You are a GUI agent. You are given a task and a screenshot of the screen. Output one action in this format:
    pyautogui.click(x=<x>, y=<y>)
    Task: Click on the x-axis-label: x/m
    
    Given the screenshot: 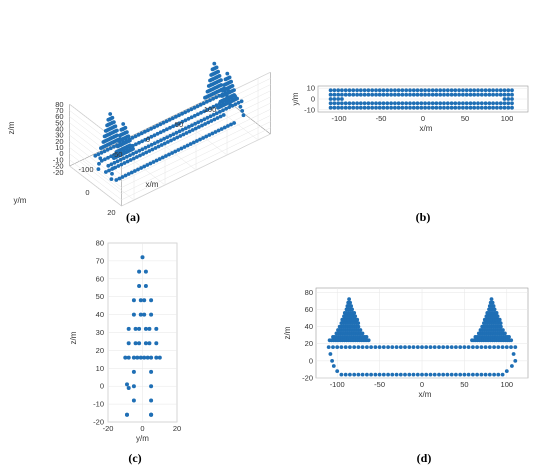 What is the action you would take?
    pyautogui.click(x=152, y=184)
    